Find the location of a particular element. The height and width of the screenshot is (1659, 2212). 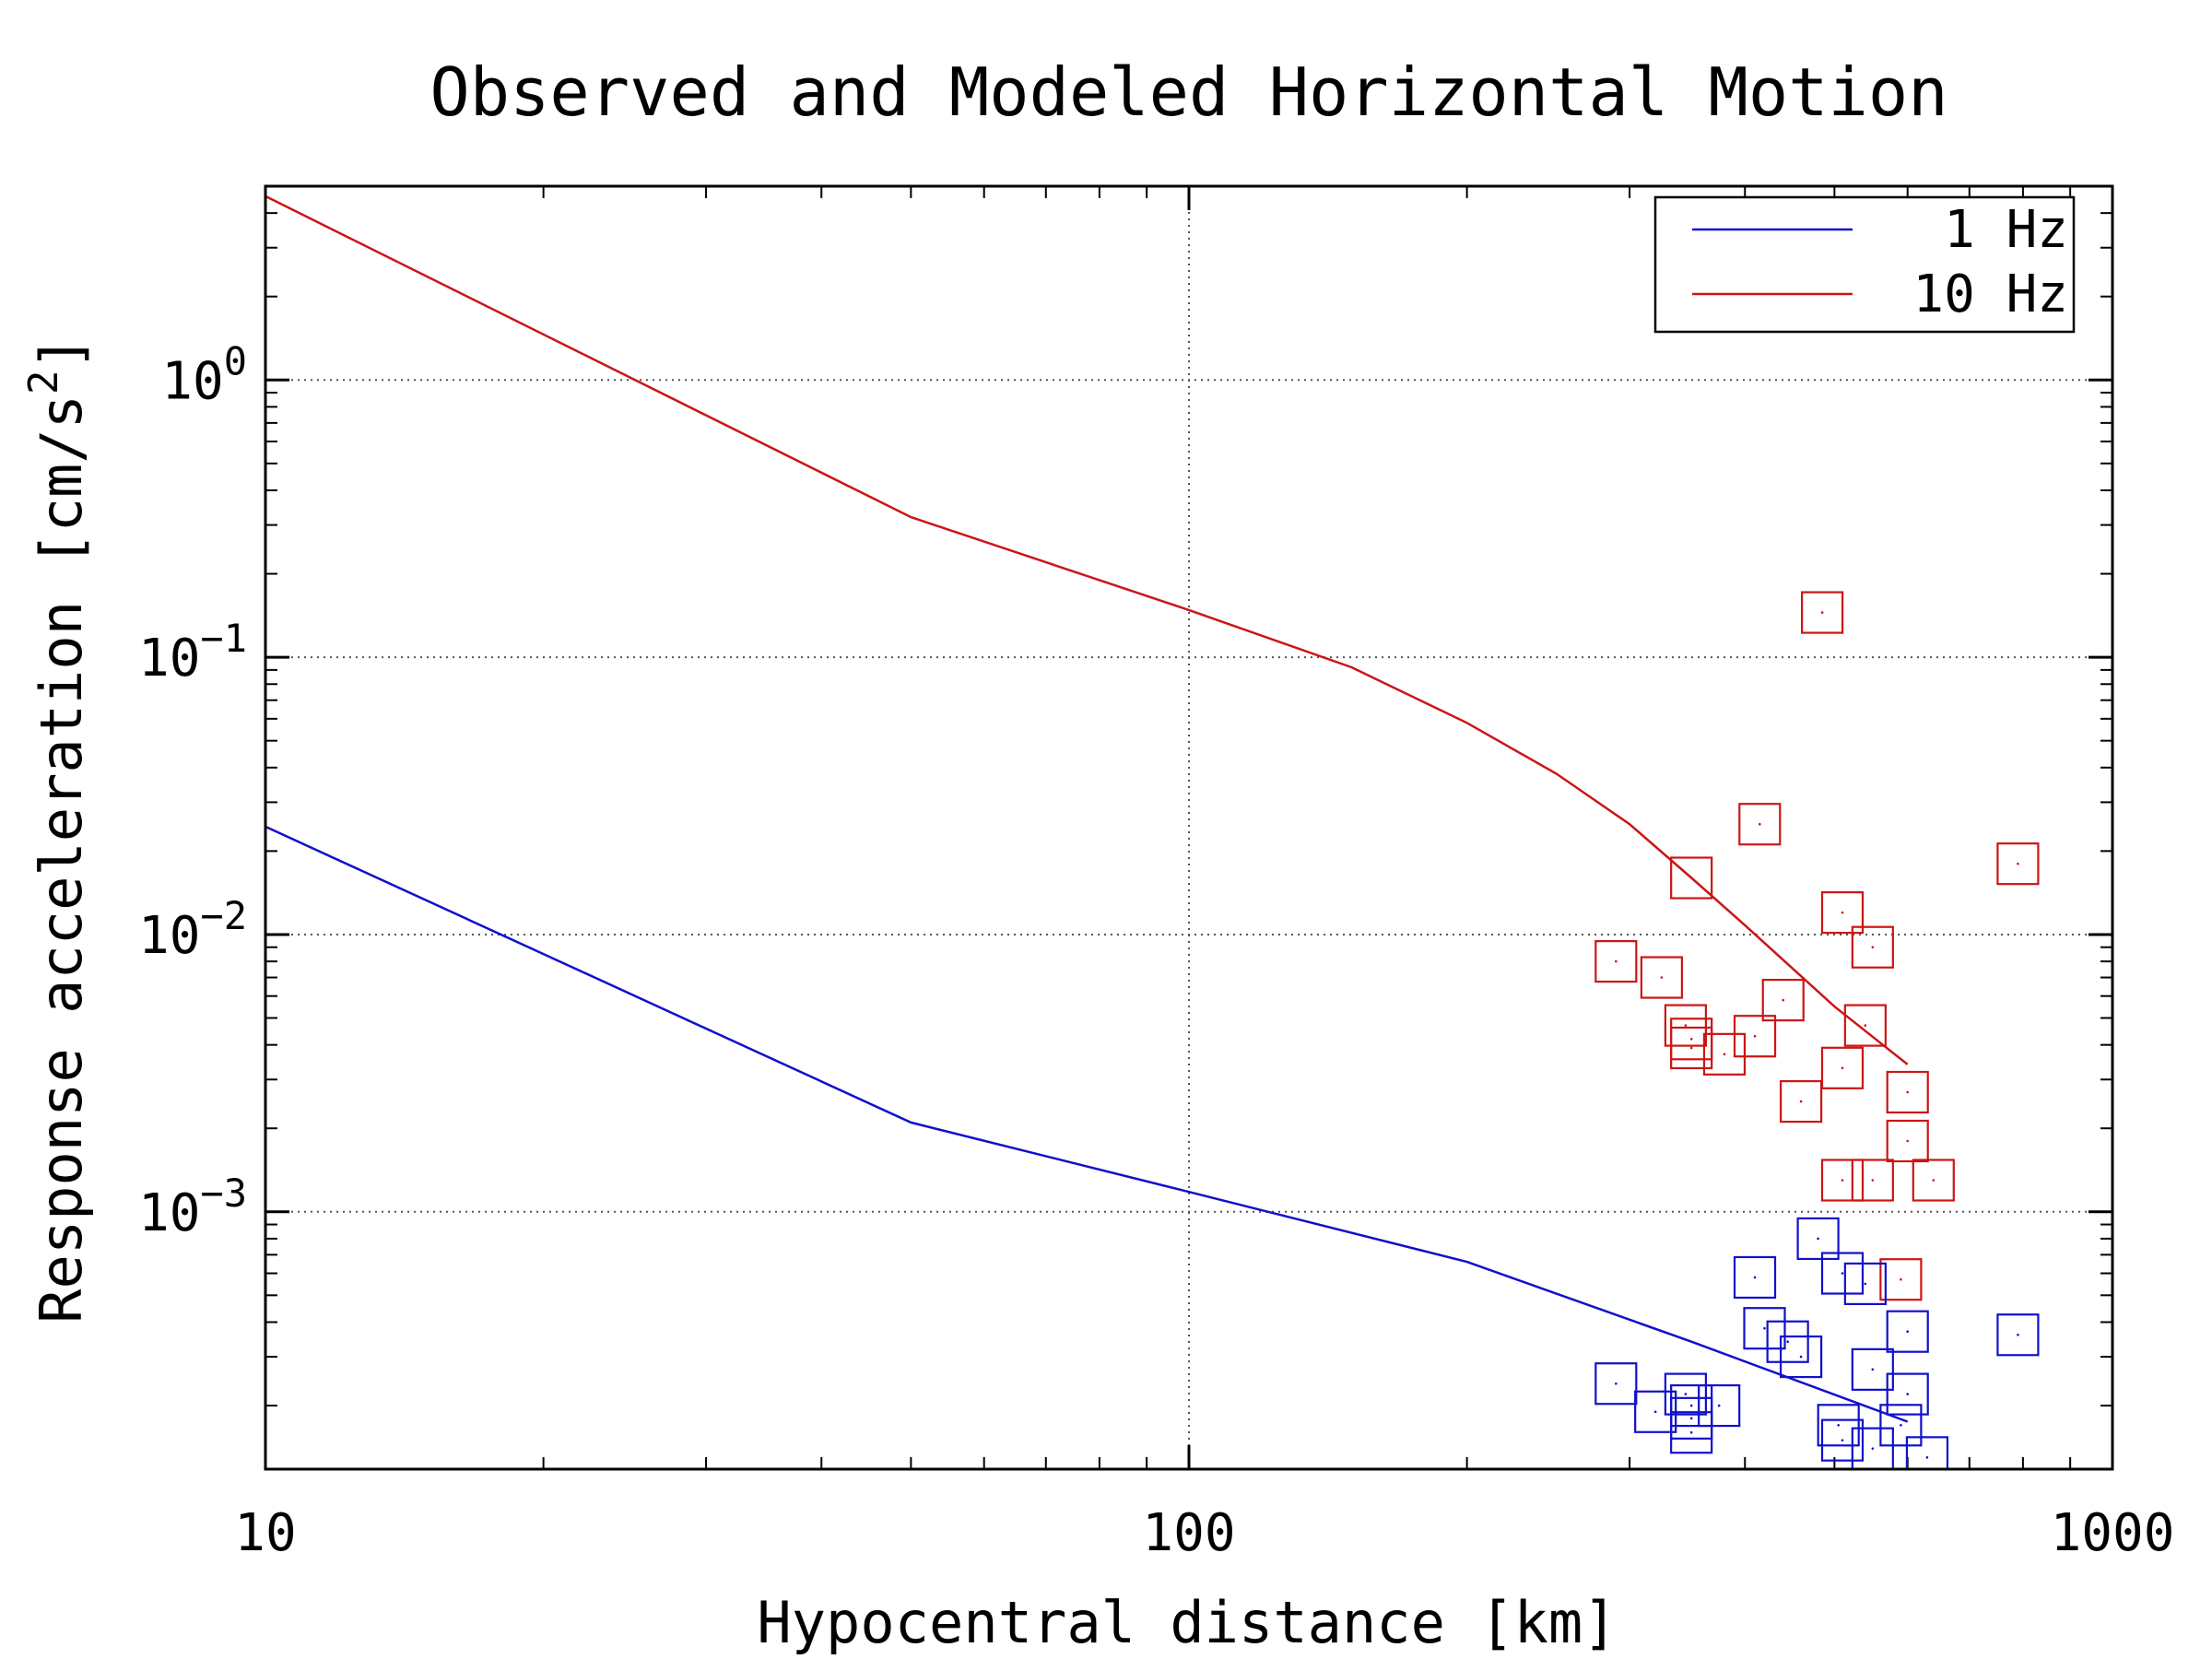

chart-title: Observed and Modeled Horizontal Motion is located at coordinates (1188, 92).